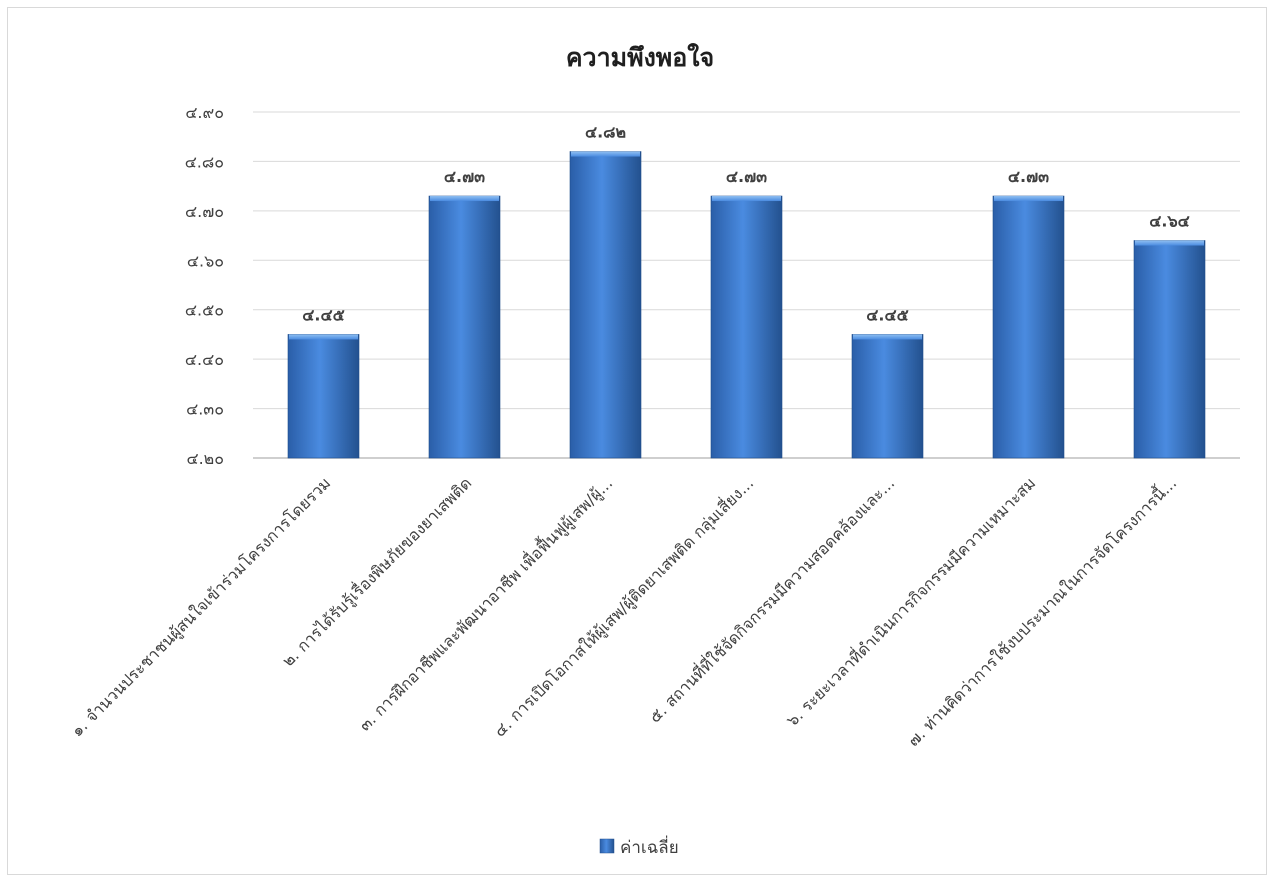 This screenshot has height=879, width=1274. I want to click on y-axis-ticks: ๔.๒๐ ๔.๓๐ ๔.๔๐ ๔.๕๐ ๔.๖๐ ๔.๗๐ ๔.๘๐ ๔.๙๐, so click(204, 285).